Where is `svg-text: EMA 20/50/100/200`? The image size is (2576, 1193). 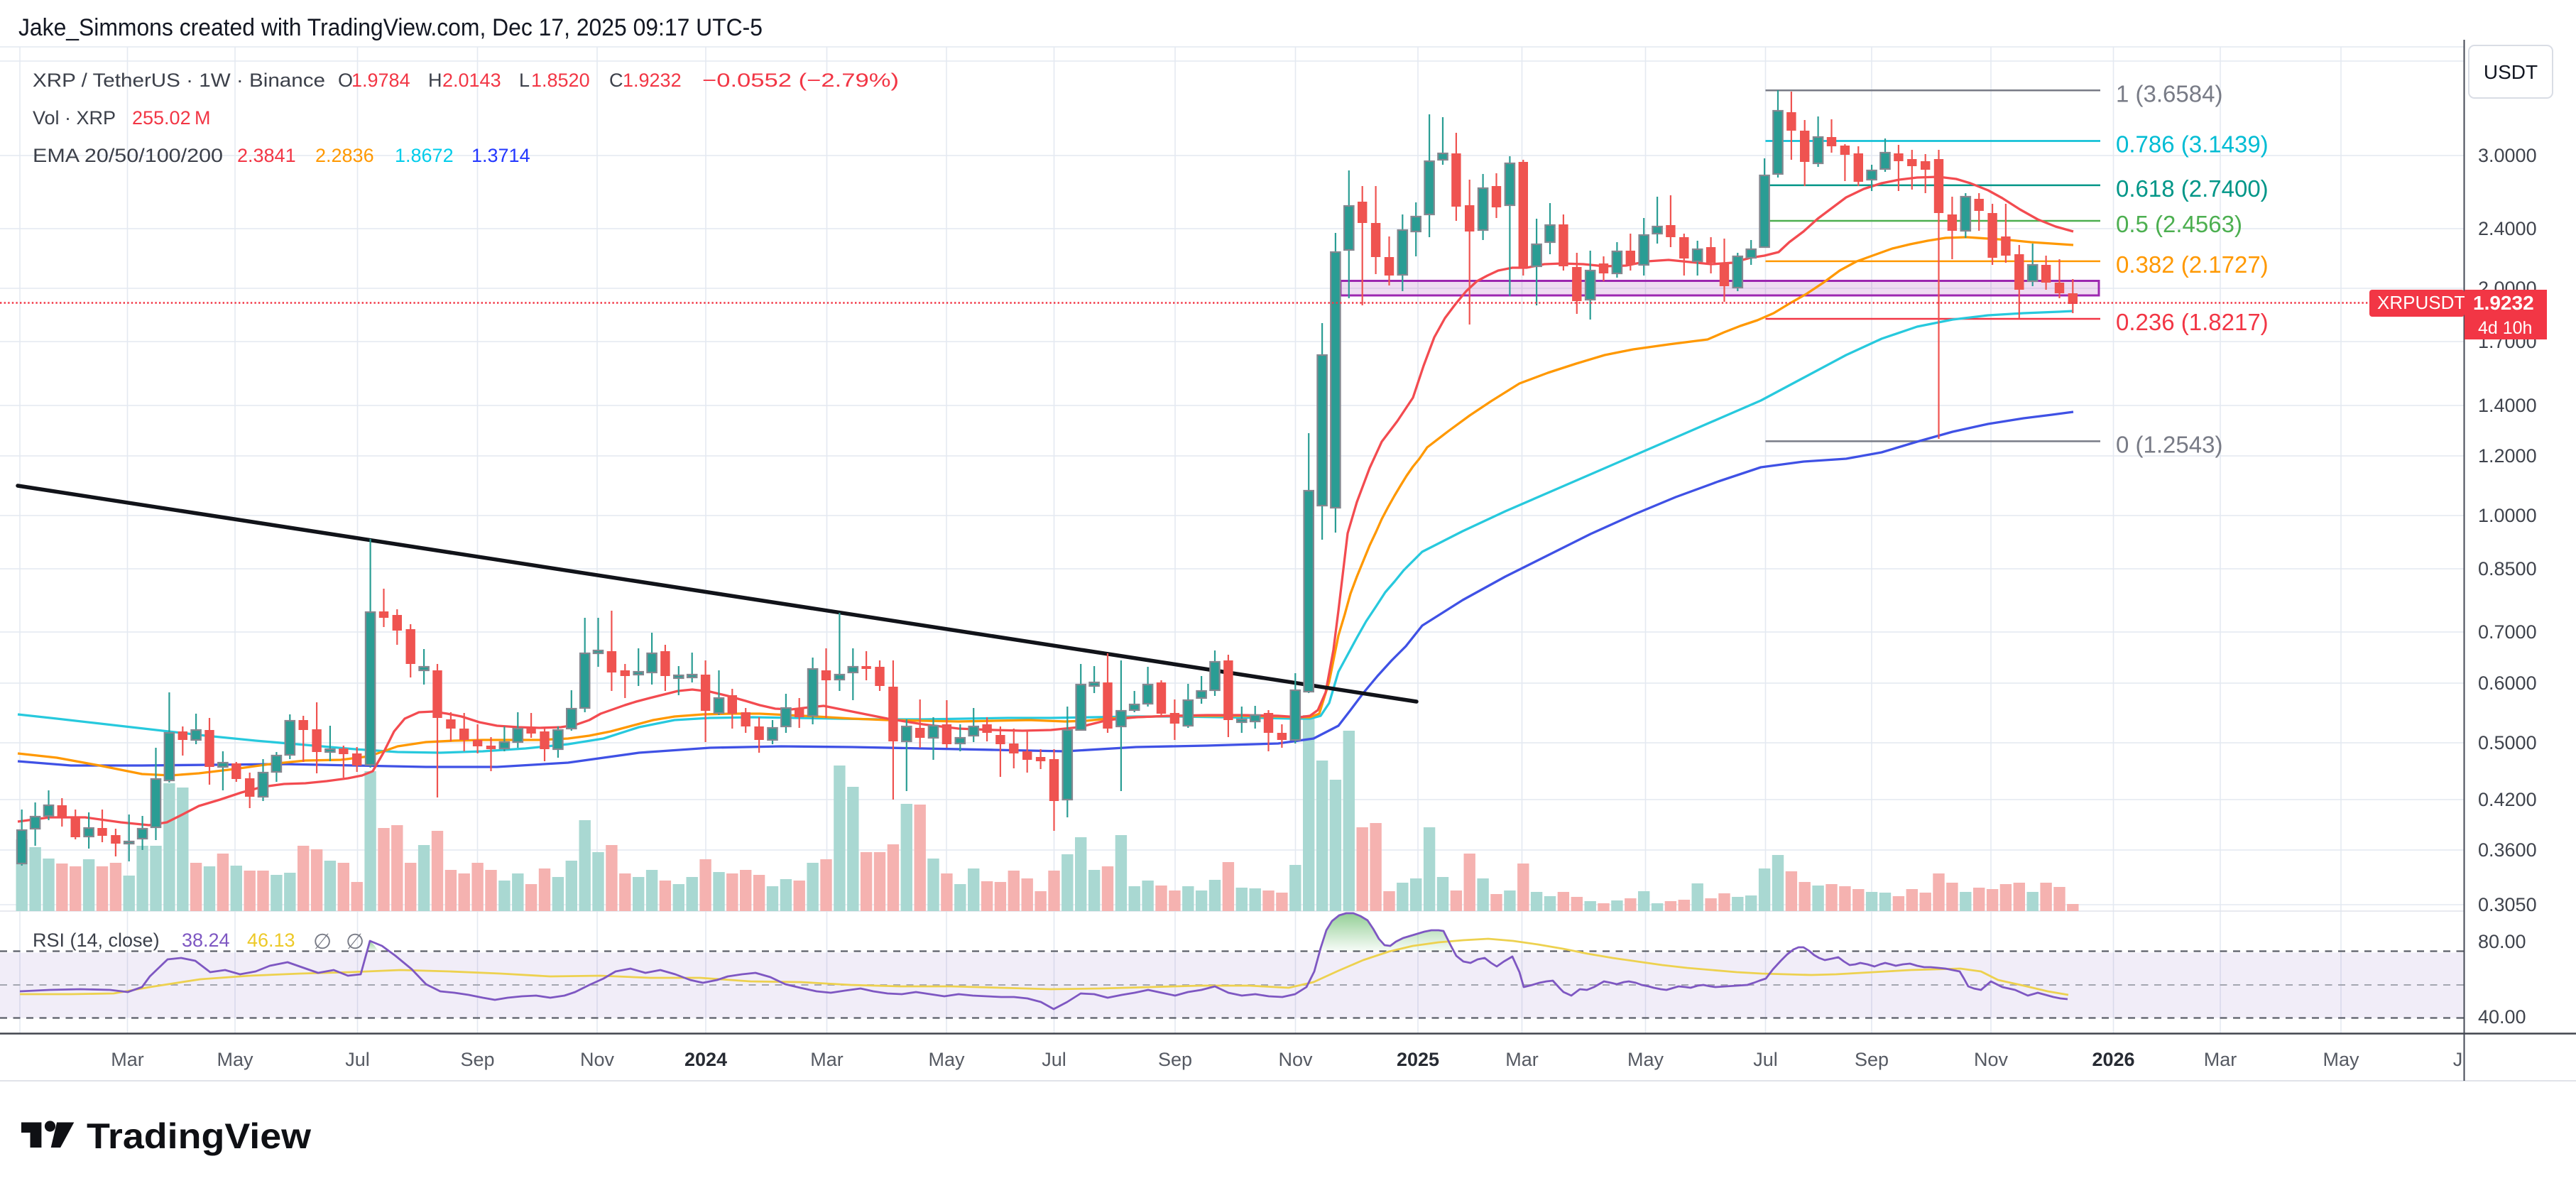 svg-text: EMA 20/50/100/200 is located at coordinates (128, 156).